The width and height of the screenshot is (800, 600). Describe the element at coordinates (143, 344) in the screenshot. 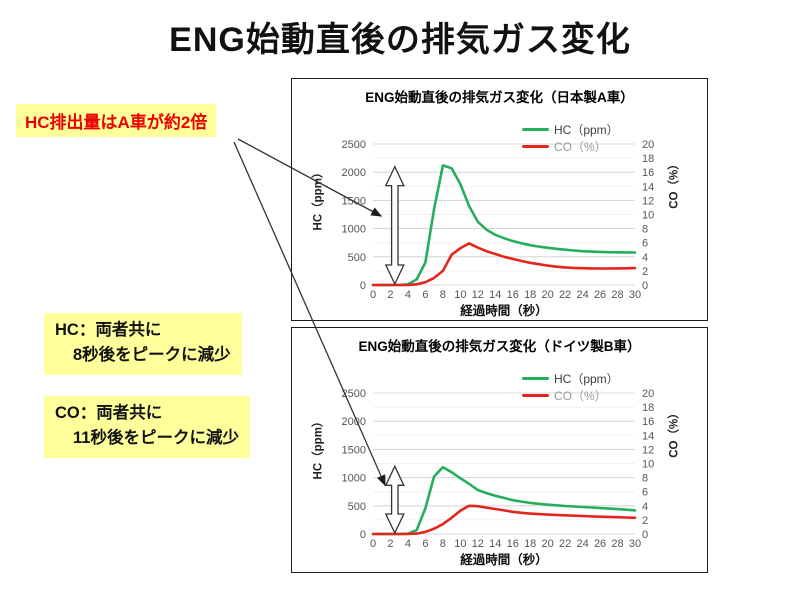

I see `callout-hc-peak: HC：両者共に 8秒後をピークに減少` at that location.